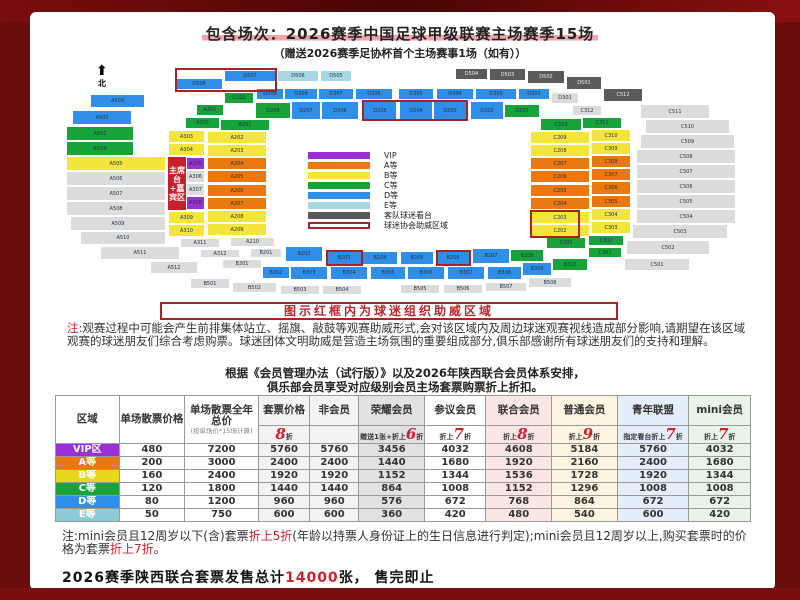  Describe the element at coordinates (202, 123) in the screenshot. I see `seat-section-a302: A302` at that location.